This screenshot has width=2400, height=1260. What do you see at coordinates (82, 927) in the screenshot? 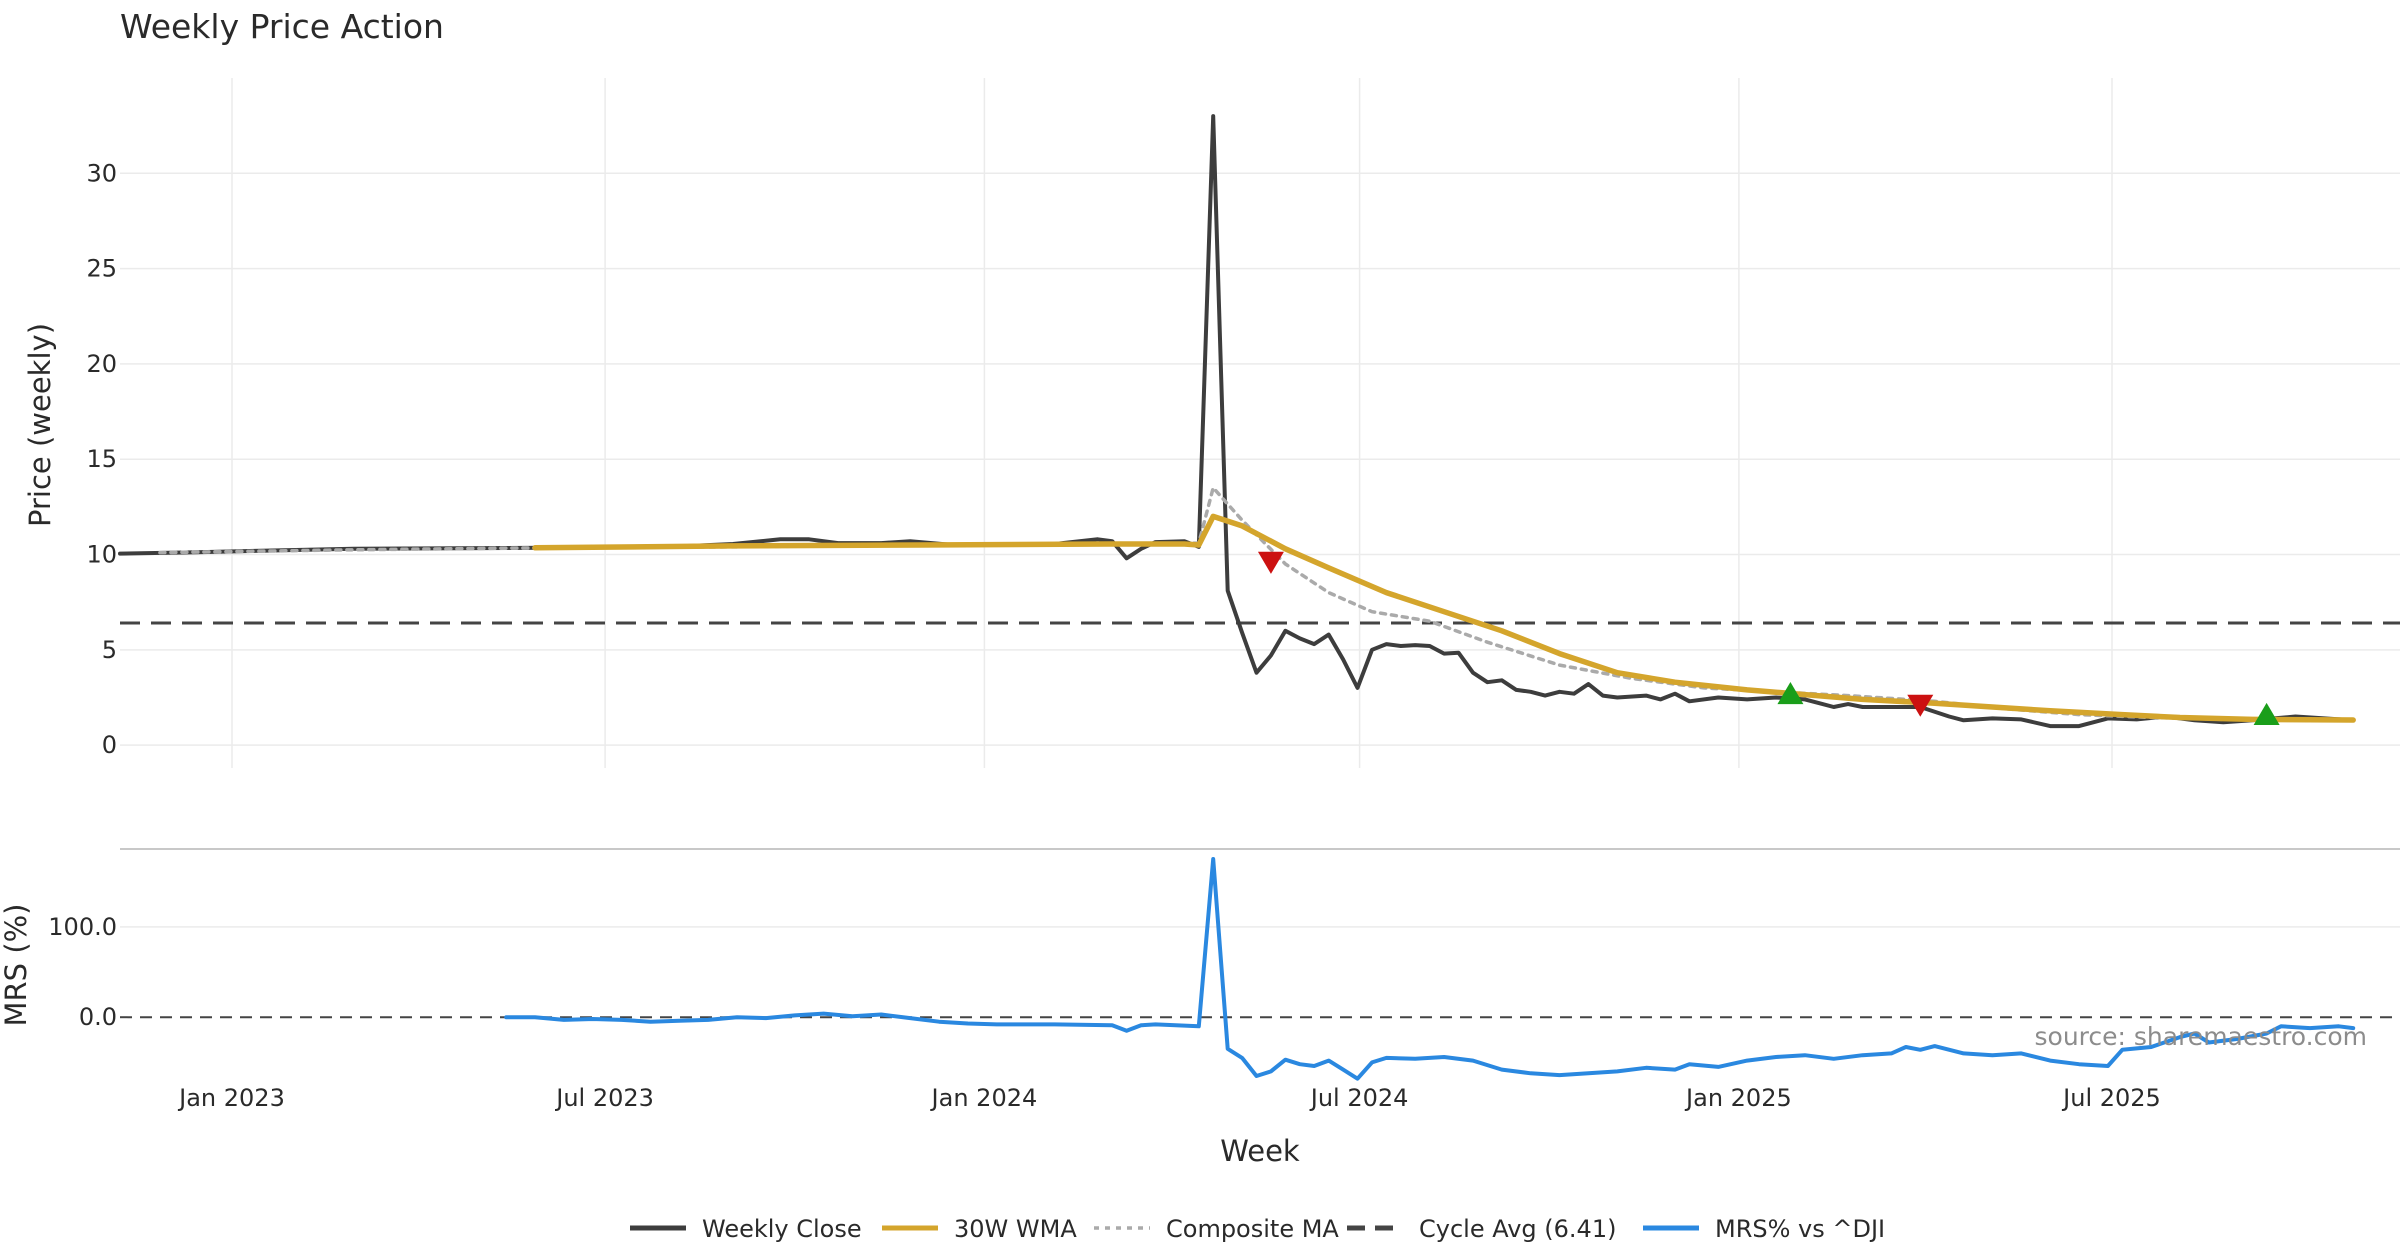
I see `y-tick-label: 100.0` at bounding box center [82, 927].